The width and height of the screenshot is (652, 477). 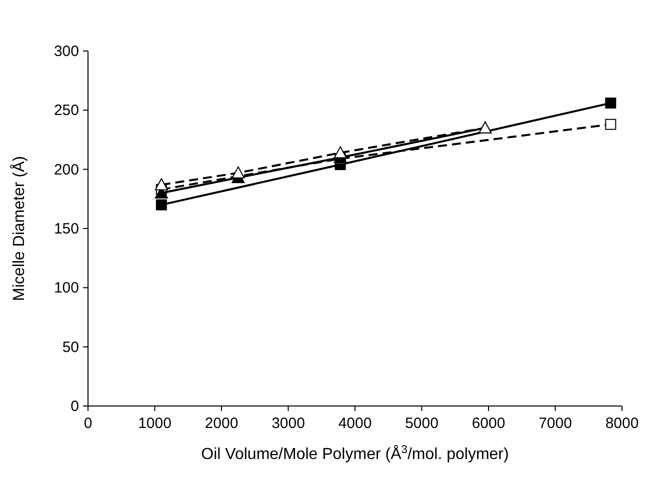 What do you see at coordinates (421, 423) in the screenshot?
I see `x-tick-label: 5000` at bounding box center [421, 423].